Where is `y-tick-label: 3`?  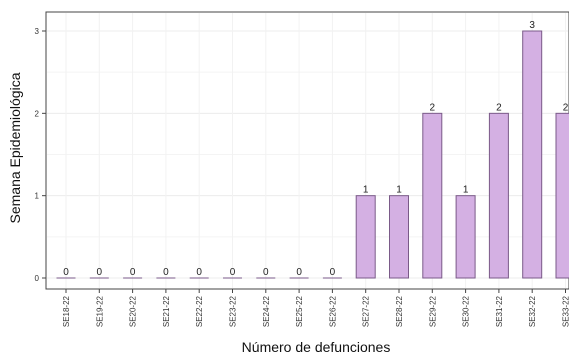 y-tick-label: 3 is located at coordinates (37, 31).